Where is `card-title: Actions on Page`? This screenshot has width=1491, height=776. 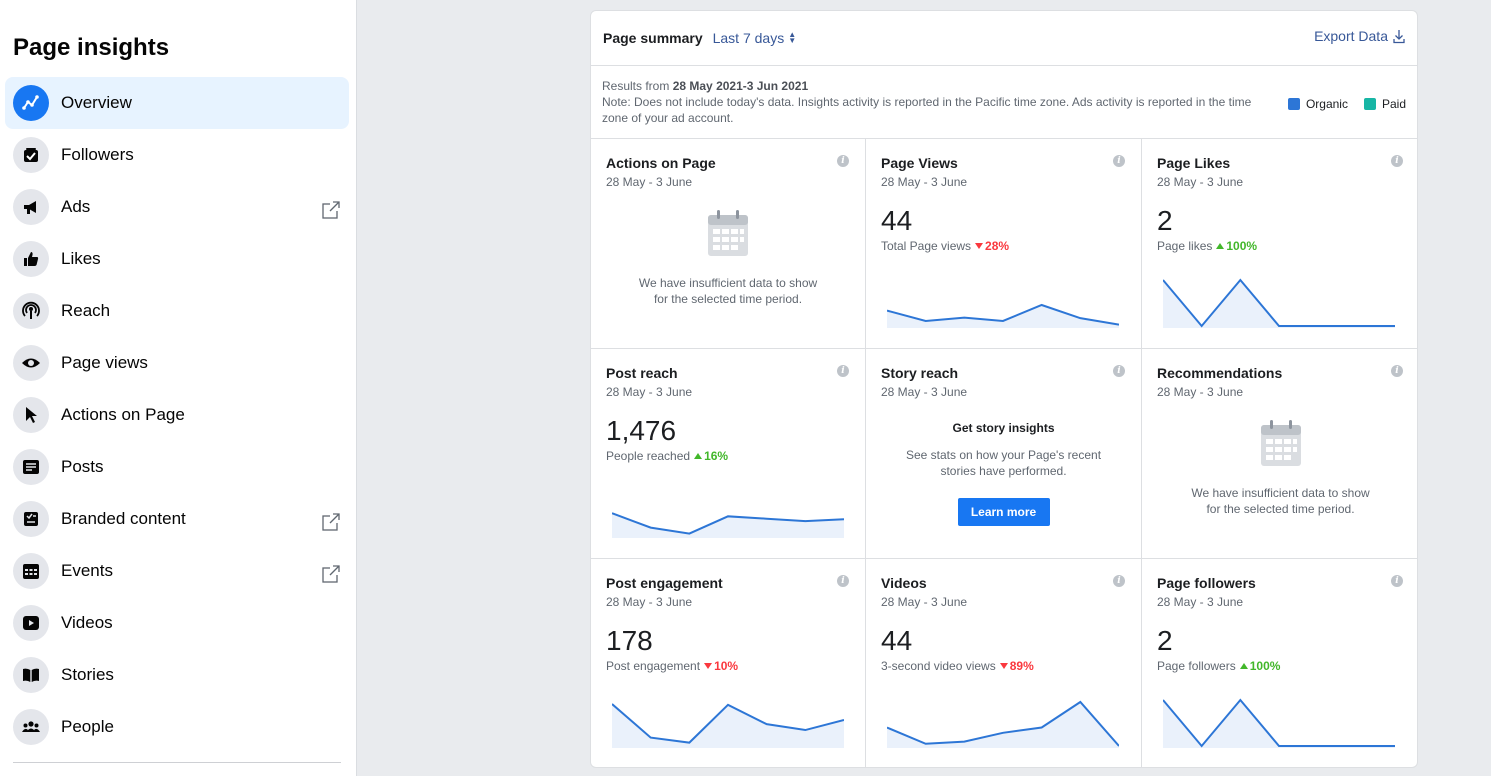 card-title: Actions on Page is located at coordinates (661, 163).